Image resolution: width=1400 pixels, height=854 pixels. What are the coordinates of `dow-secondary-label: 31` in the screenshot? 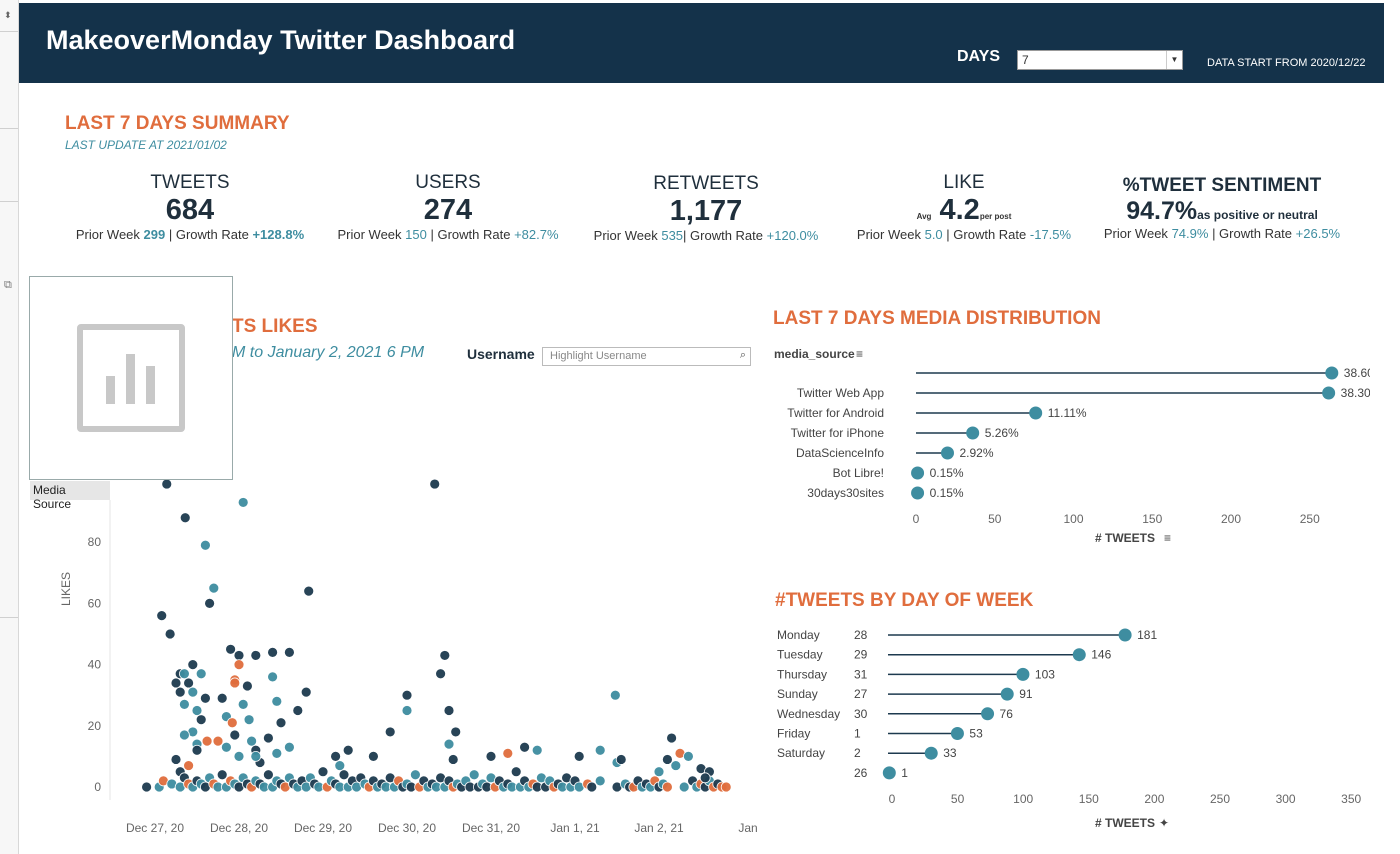 It's located at (861, 674).